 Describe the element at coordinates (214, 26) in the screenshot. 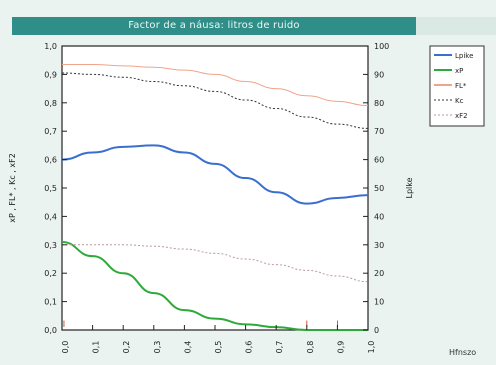

I see `chart-title: Factor de a náusa: litros de ruido` at that location.